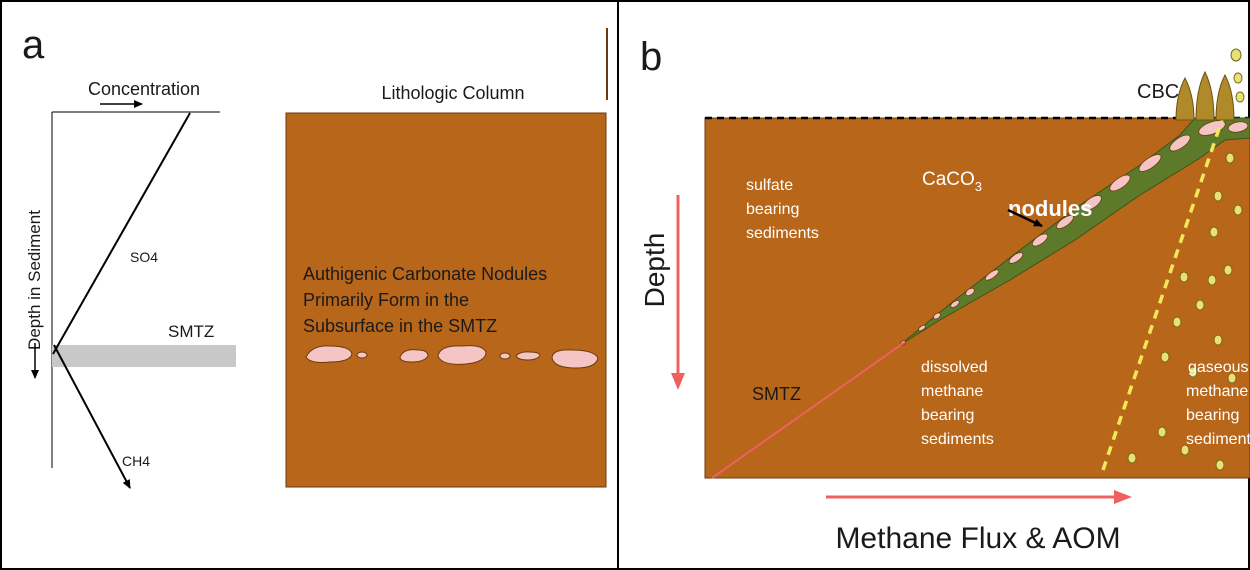  I want to click on methane-flux-label: Methane Flux & AOM, so click(977, 538).